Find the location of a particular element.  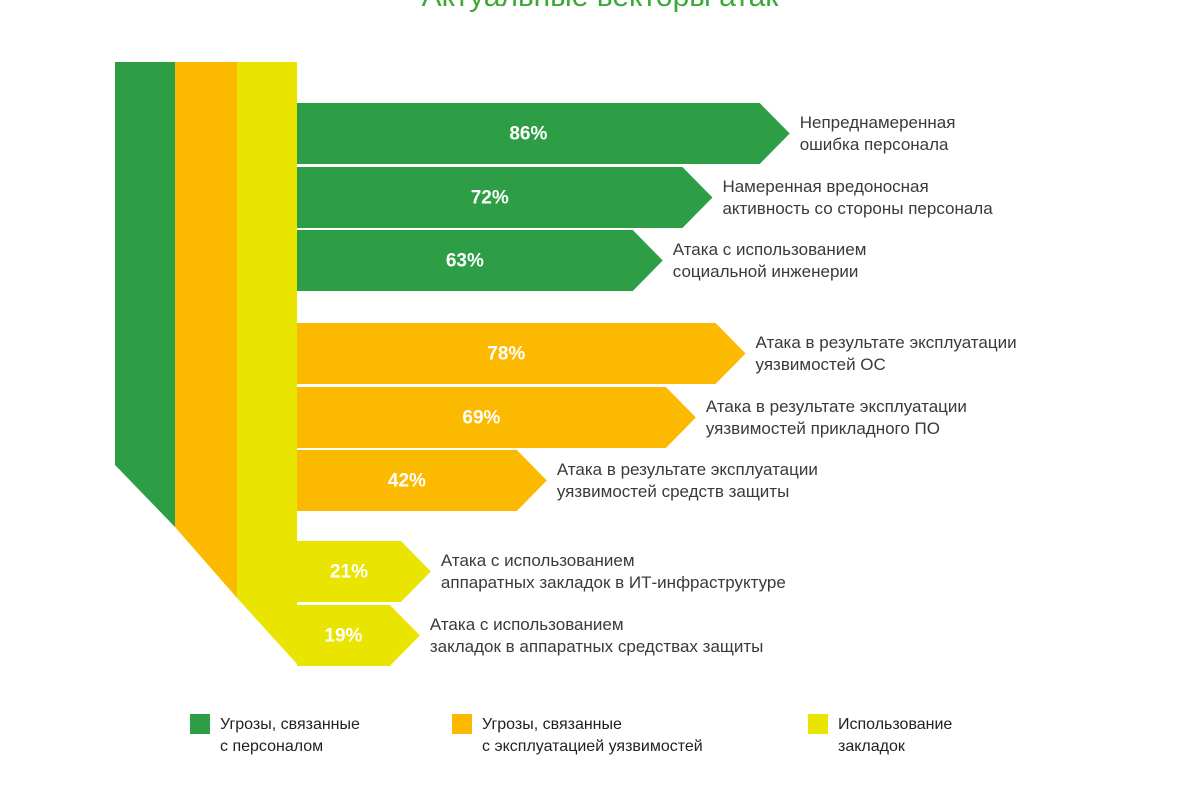

value-label: 72% is located at coordinates (490, 198).